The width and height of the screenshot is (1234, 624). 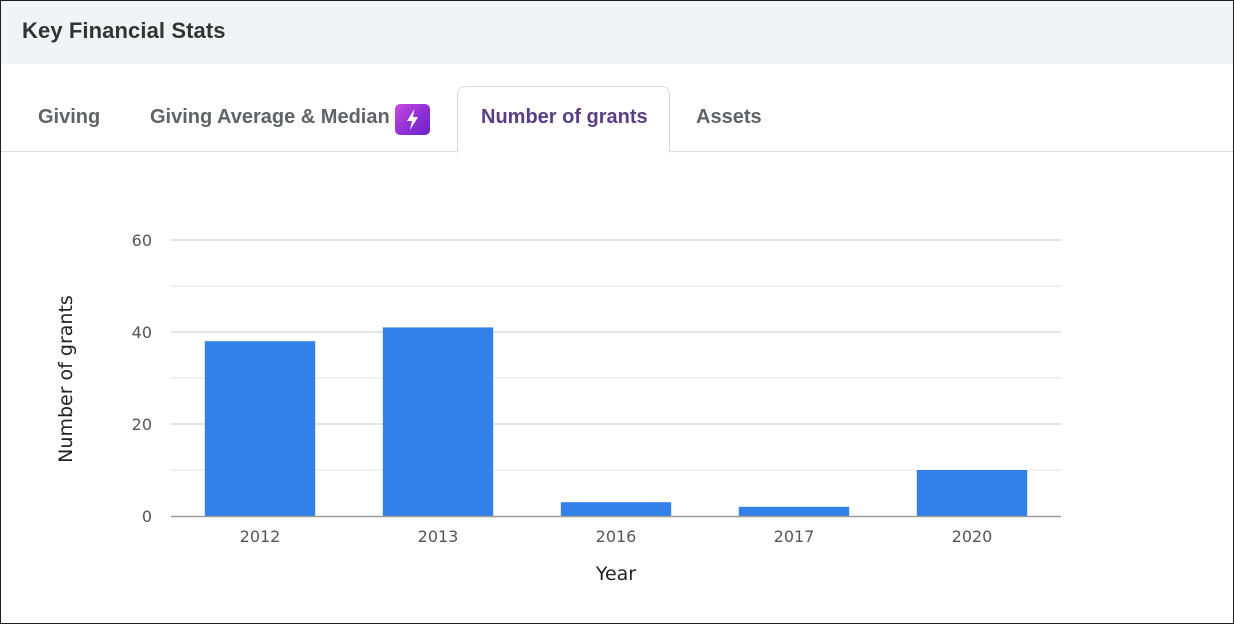 I want to click on x-tick-label: 2020, so click(x=972, y=536).